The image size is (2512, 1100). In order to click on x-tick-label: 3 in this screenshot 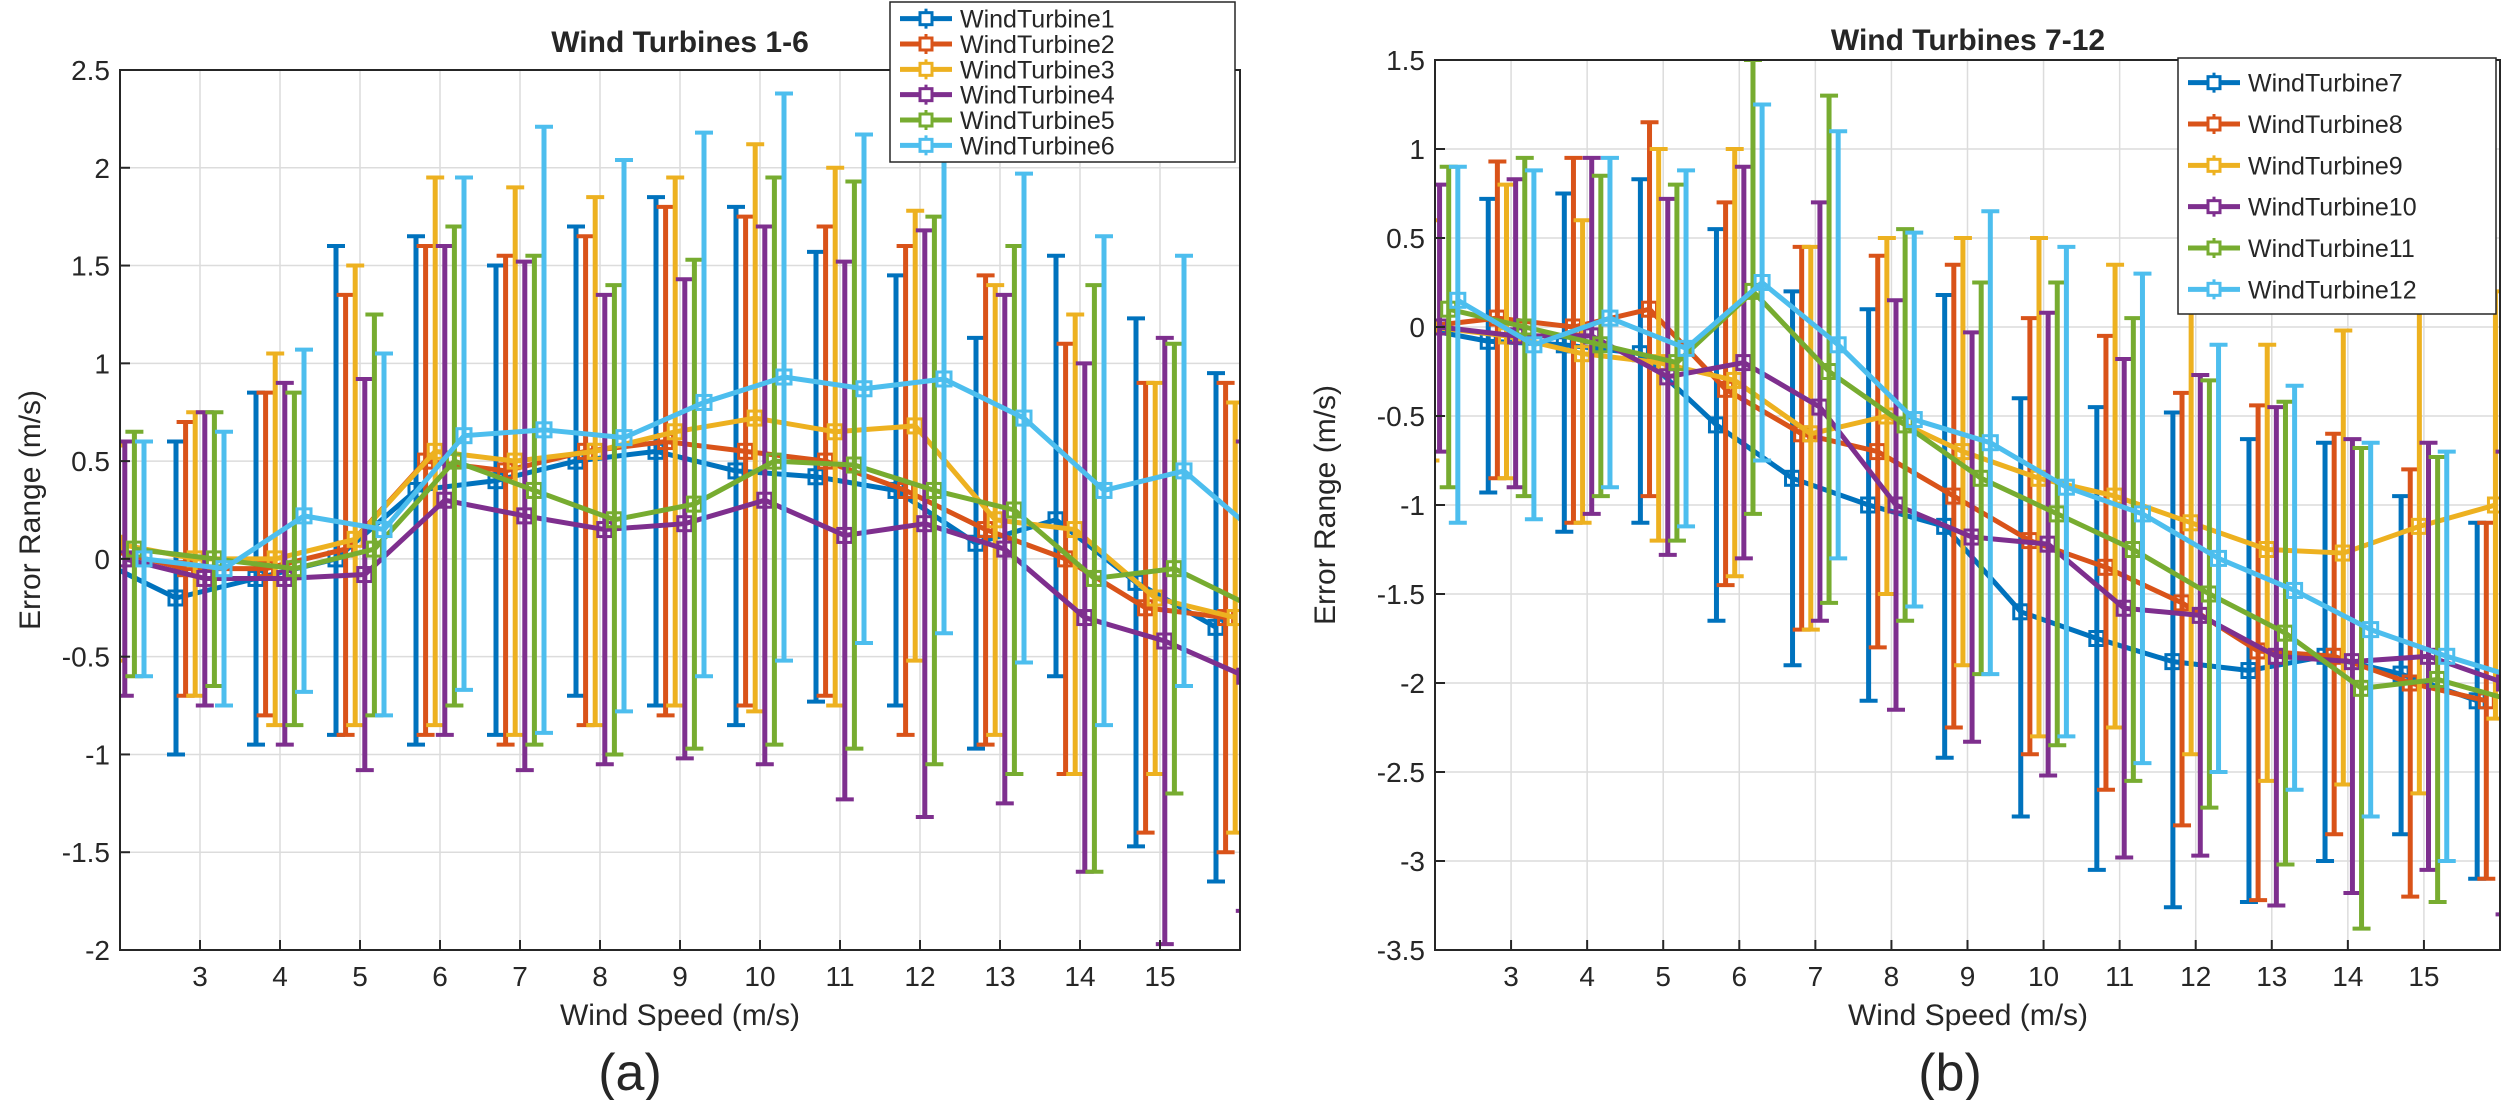, I will do `click(1511, 976)`.